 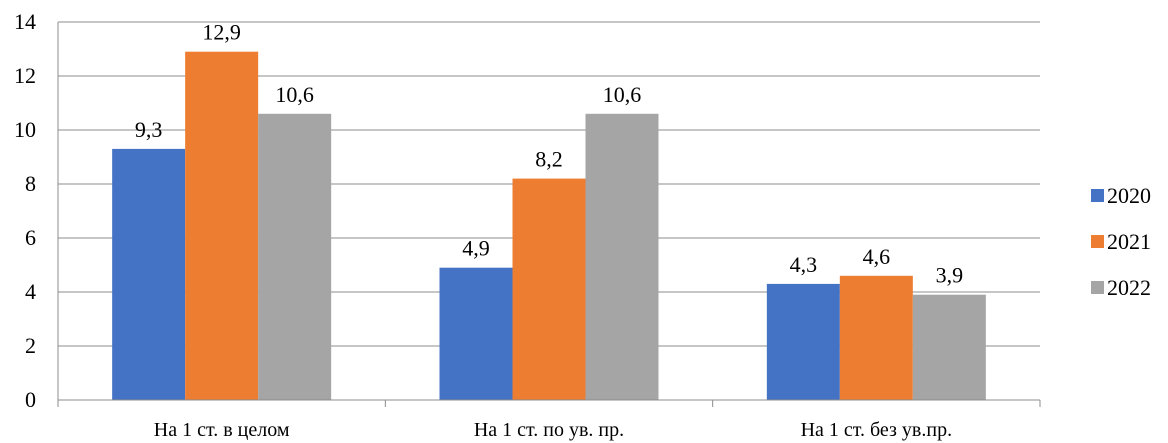 I want to click on data-label: 8,2, so click(x=549, y=159).